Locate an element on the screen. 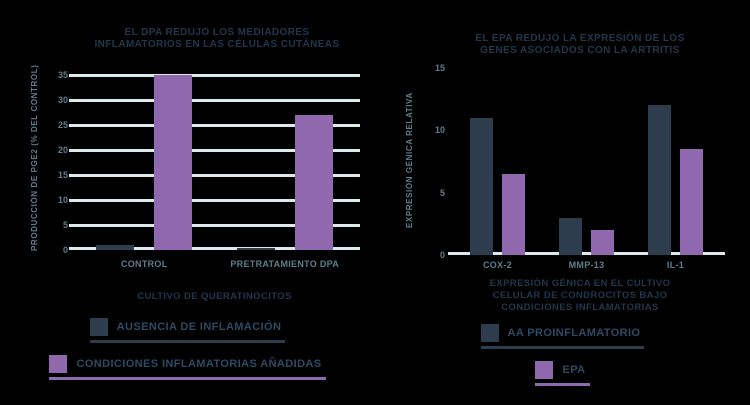 The width and height of the screenshot is (750, 405). chart-title-line-1: EL DPA REDUJO LOS MEDIADORES is located at coordinates (217, 32).